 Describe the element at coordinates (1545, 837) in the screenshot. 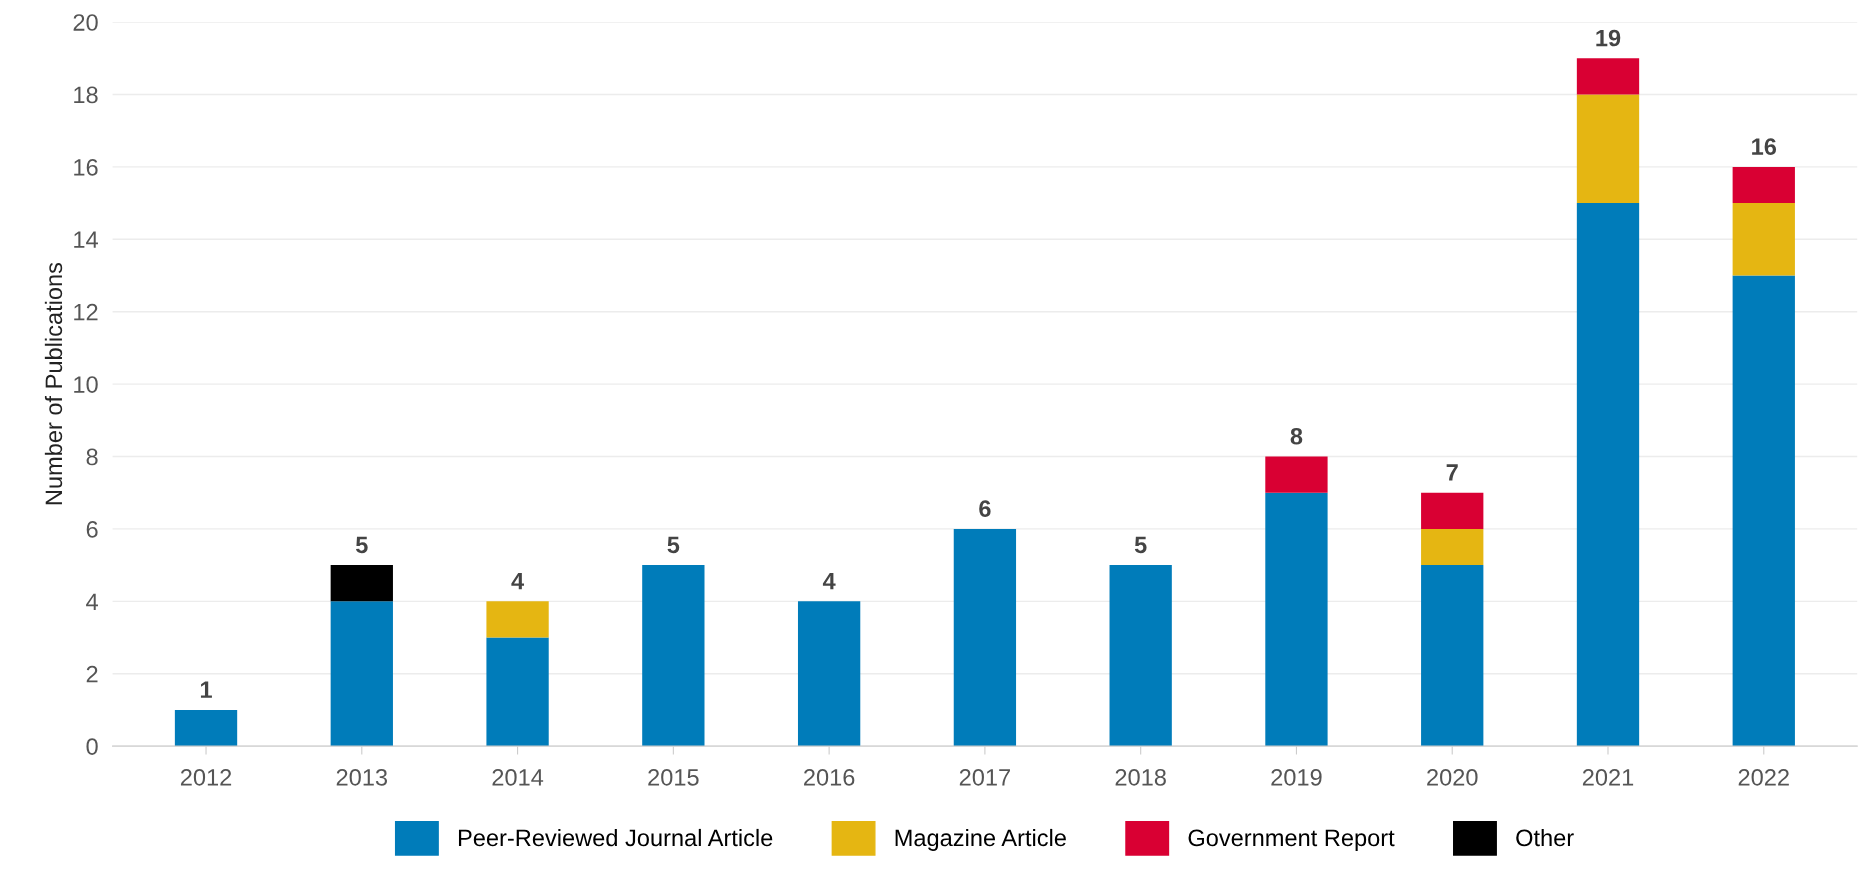

I see `legend-label: Other` at that location.